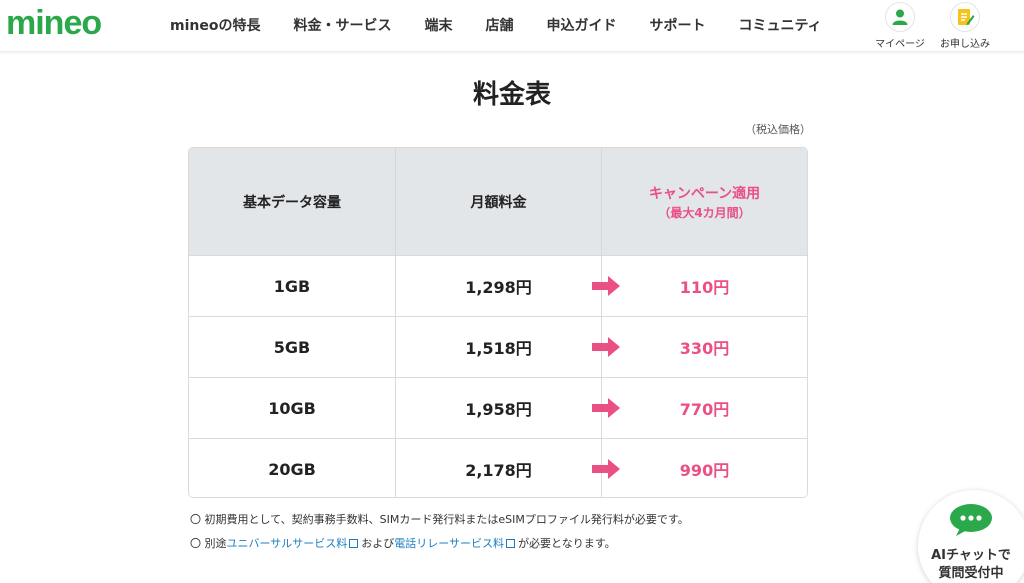  I want to click on monthly-price-cell: 1,518円, so click(498, 347).